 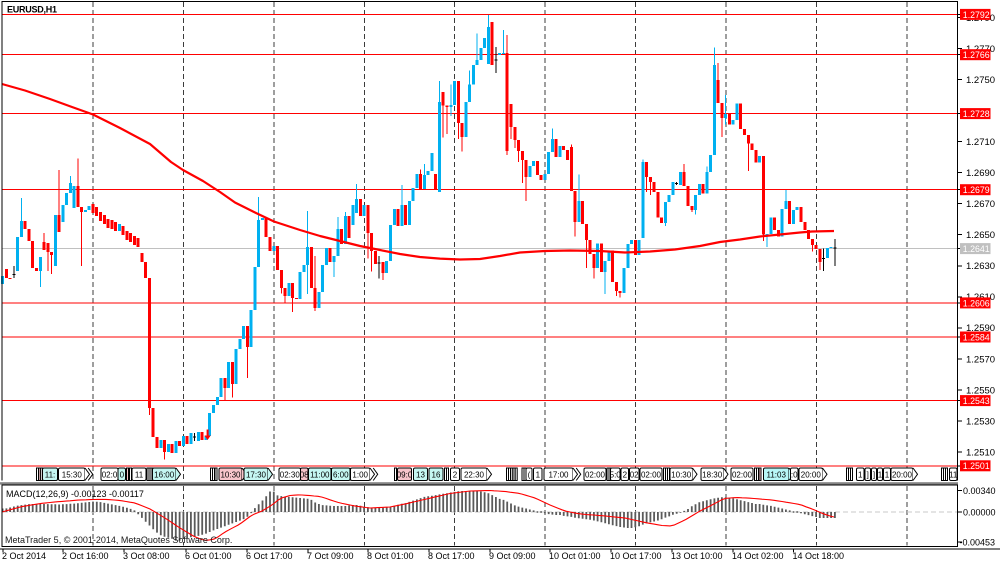 What do you see at coordinates (320, 475) in the screenshot?
I see `svg-text: 11:00` at bounding box center [320, 475].